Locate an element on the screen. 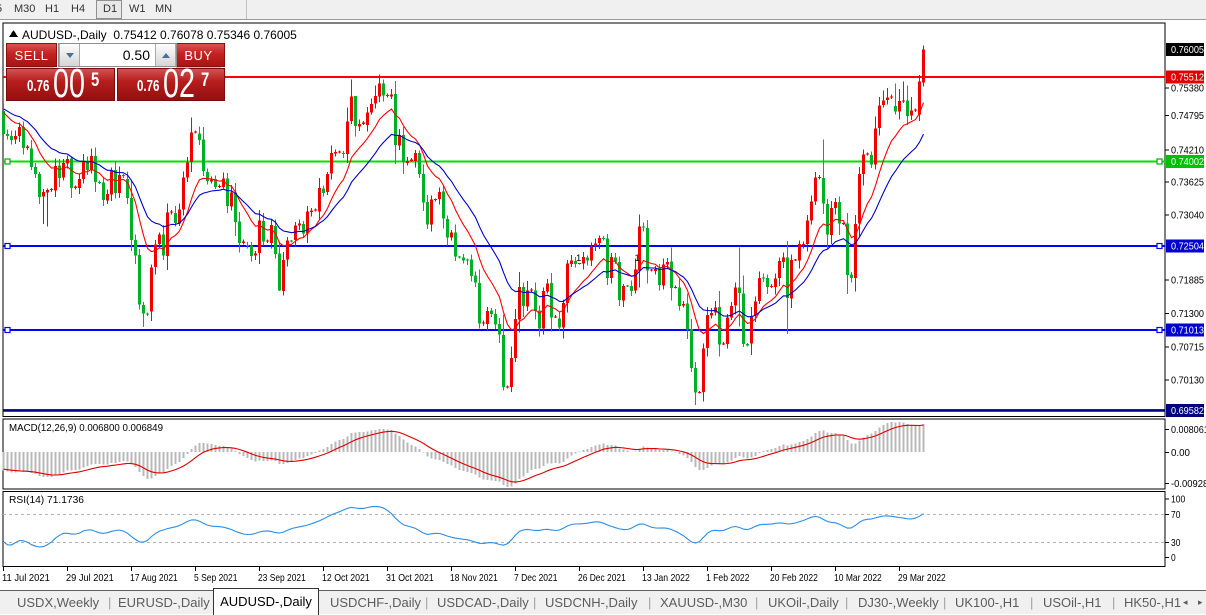 This screenshot has width=1206, height=615. svg-text: 23 Sep 2021 is located at coordinates (282, 578).